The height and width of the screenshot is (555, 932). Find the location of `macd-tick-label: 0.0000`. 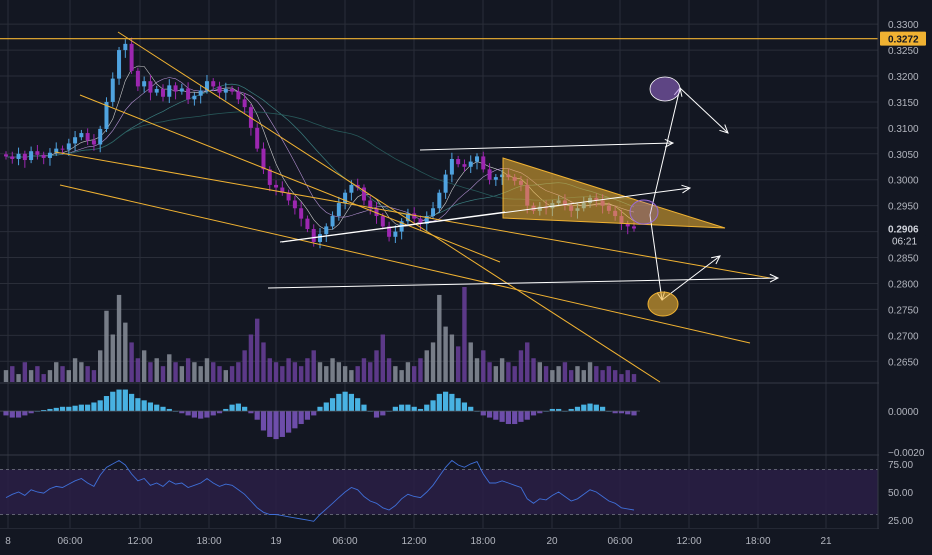

macd-tick-label: 0.0000 is located at coordinates (903, 412).